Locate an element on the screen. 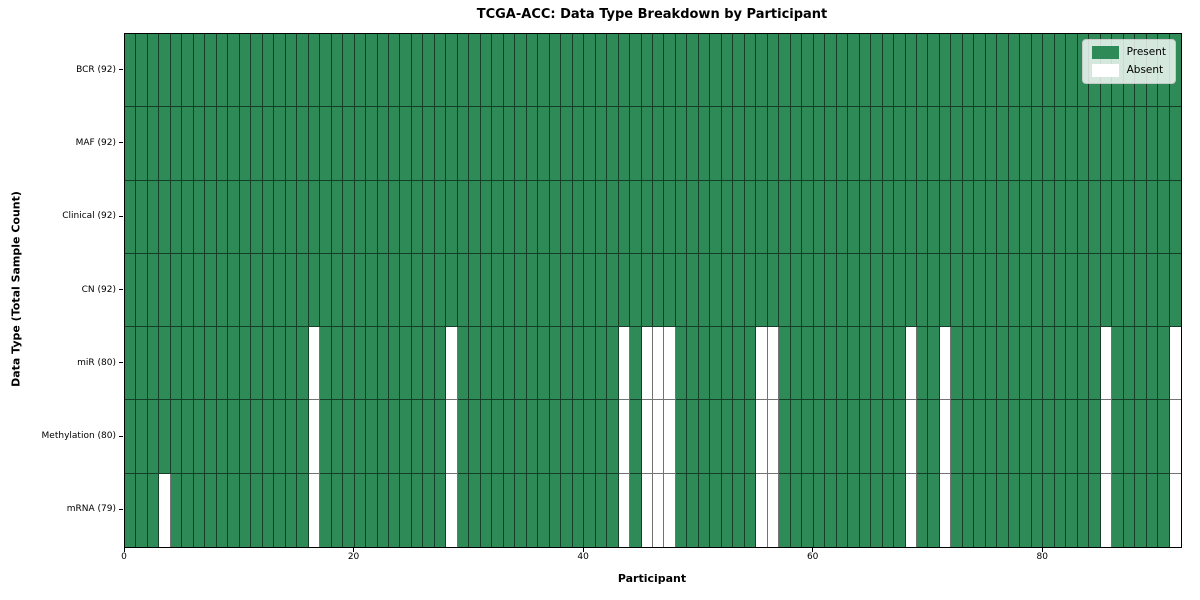  legend-label: Present is located at coordinates (1146, 52).